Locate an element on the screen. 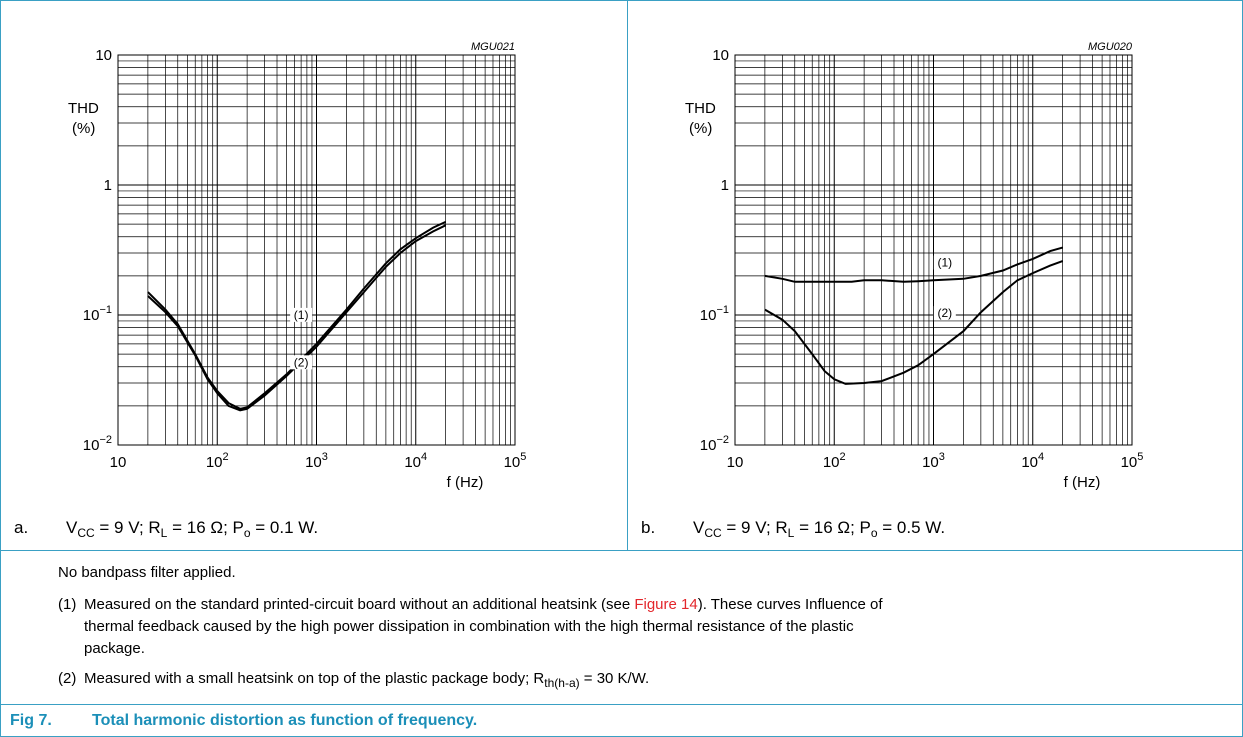 The width and height of the screenshot is (1243, 737). caption-b: b. VCC = 9 V; RL = 16 Ω; Po = 0.5 W. is located at coordinates (793, 529).